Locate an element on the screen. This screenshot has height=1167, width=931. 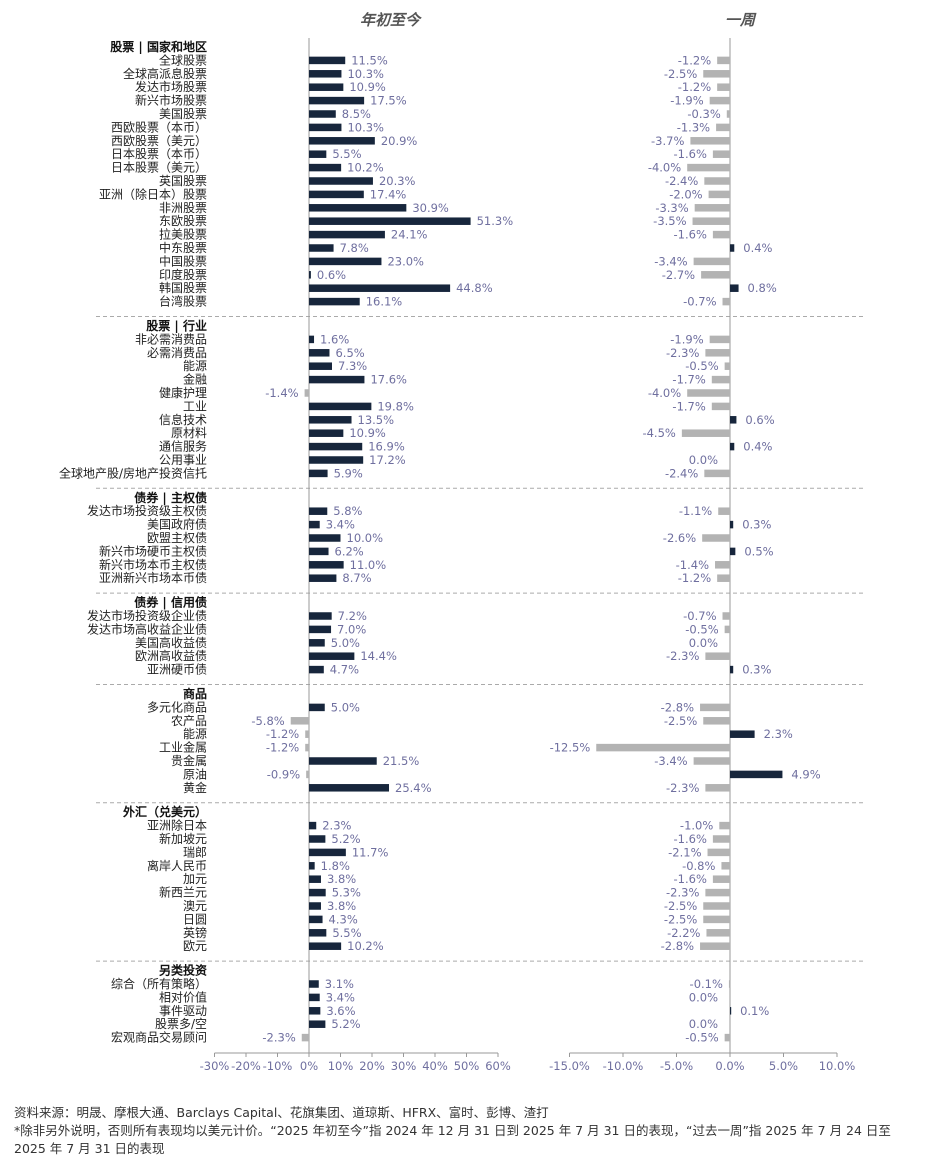
week-value-label: -12.5% is located at coordinates (570, 748).